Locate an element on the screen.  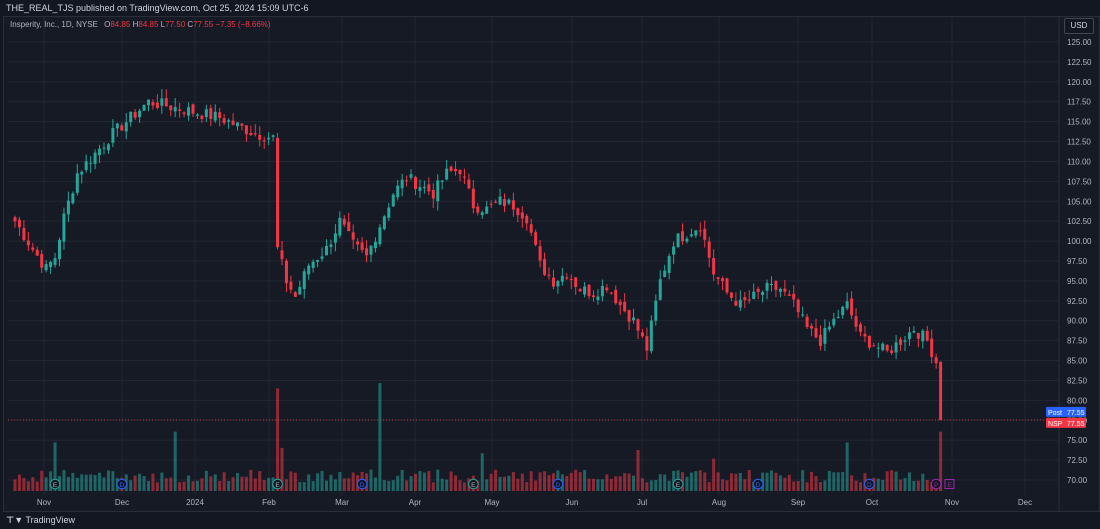
y-tick-label: 90.00 is located at coordinates (1077, 321).